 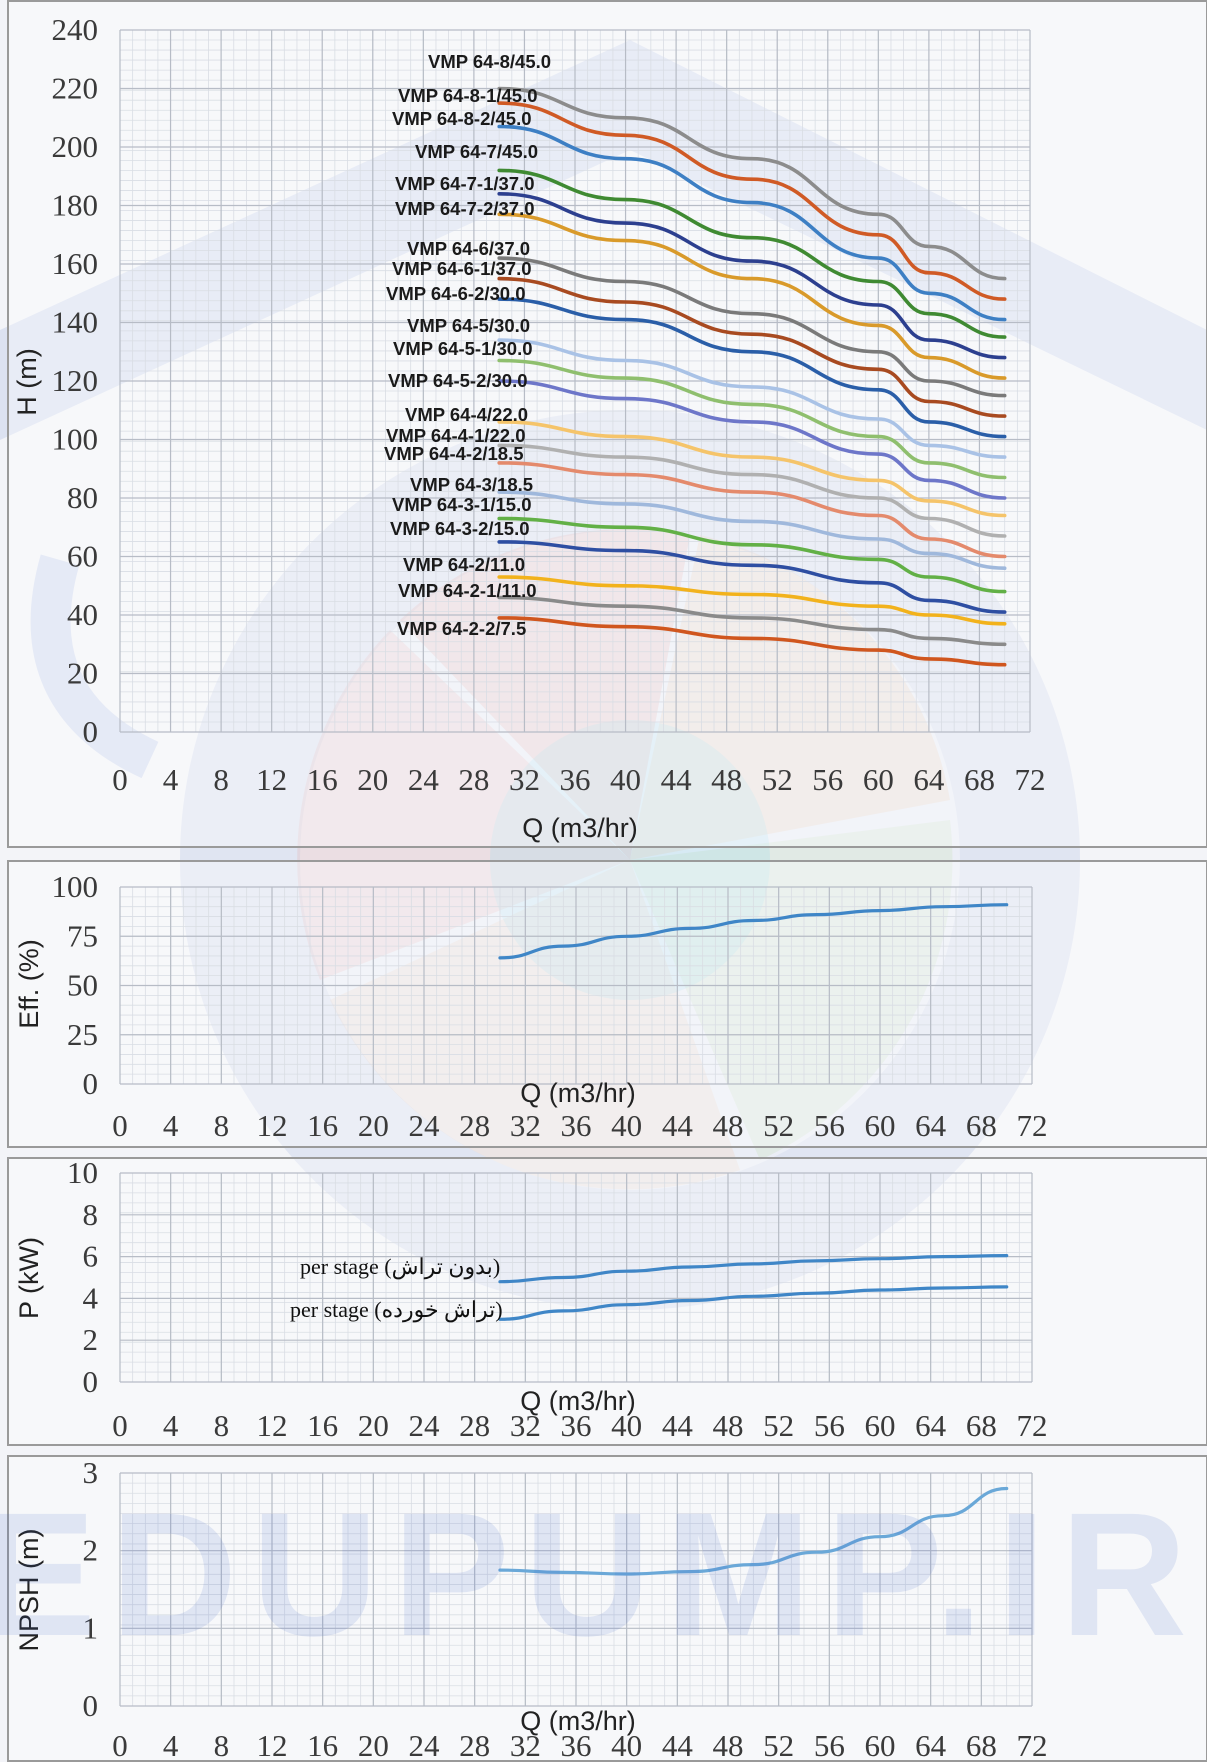 What do you see at coordinates (456, 293) in the screenshot?
I see `series-label: VMP 64-6-2/30.0` at bounding box center [456, 293].